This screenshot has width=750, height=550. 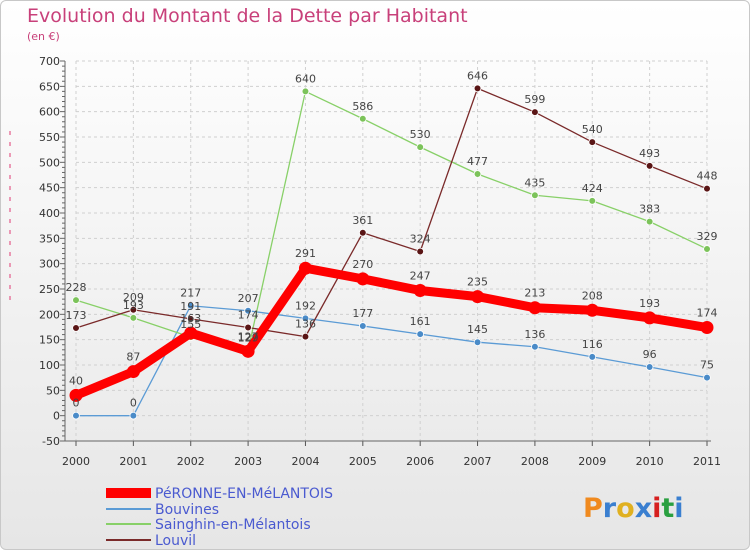 I want to click on data-label: 213, so click(x=534, y=293).